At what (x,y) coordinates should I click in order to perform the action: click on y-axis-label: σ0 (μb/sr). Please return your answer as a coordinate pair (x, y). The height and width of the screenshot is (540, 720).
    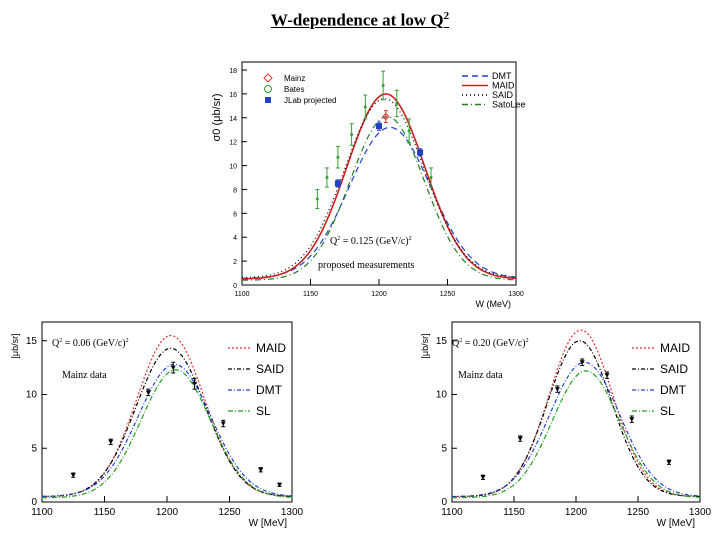
    Looking at the image, I should click on (217, 118).